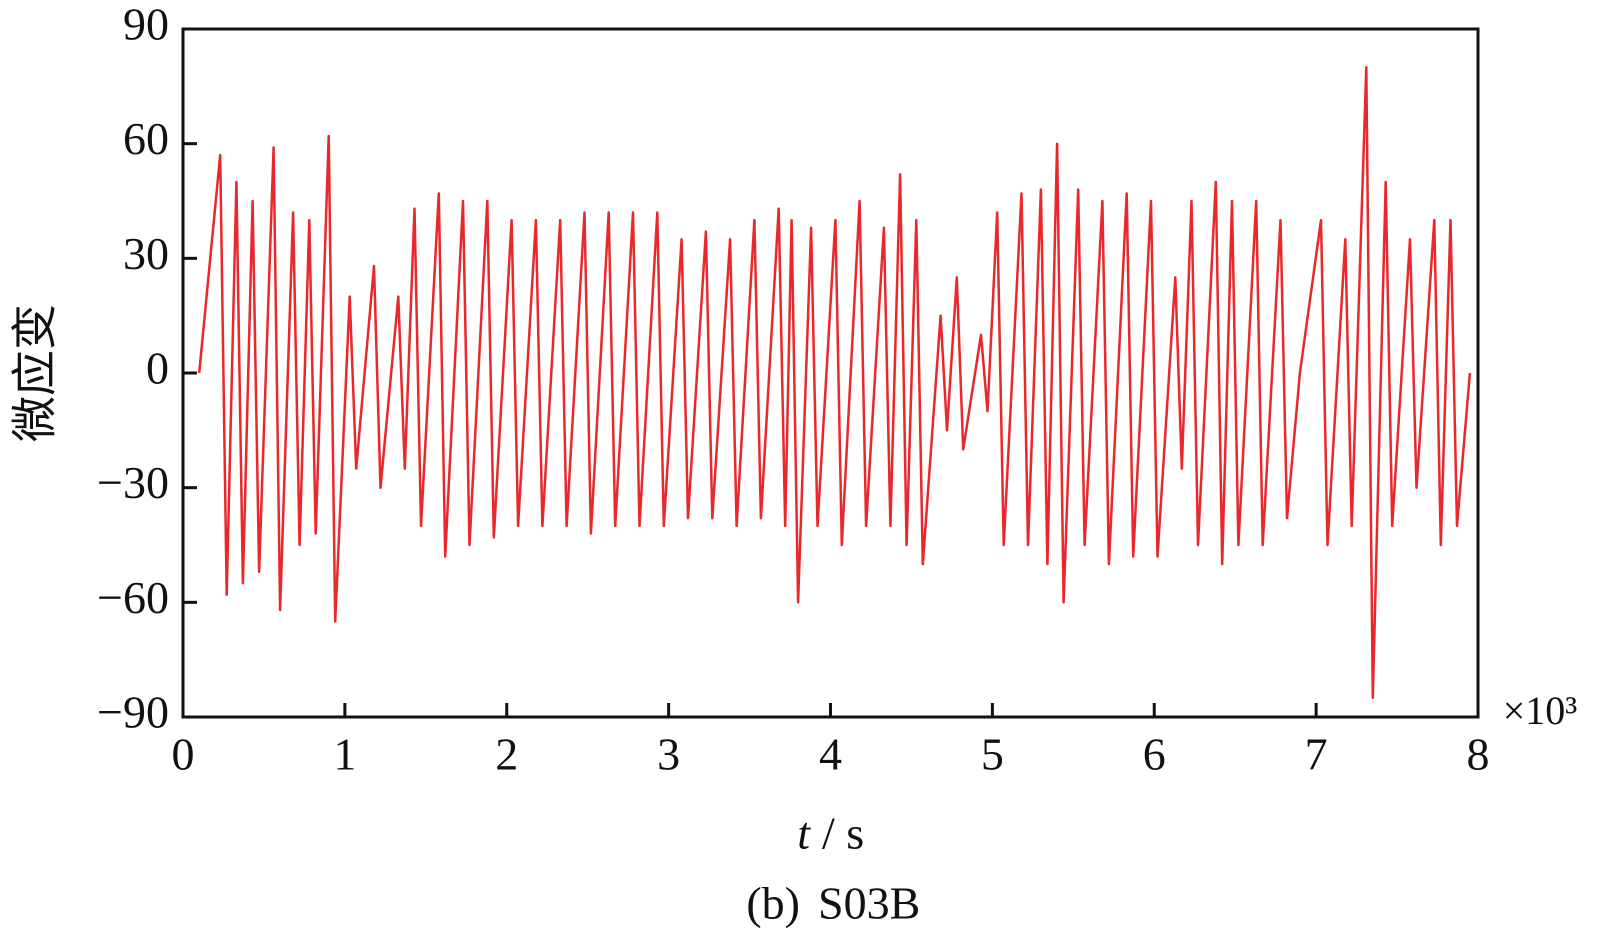 Image resolution: width=1611 pixels, height=942 pixels. I want to click on y-tick-label: 60, so click(146, 138).